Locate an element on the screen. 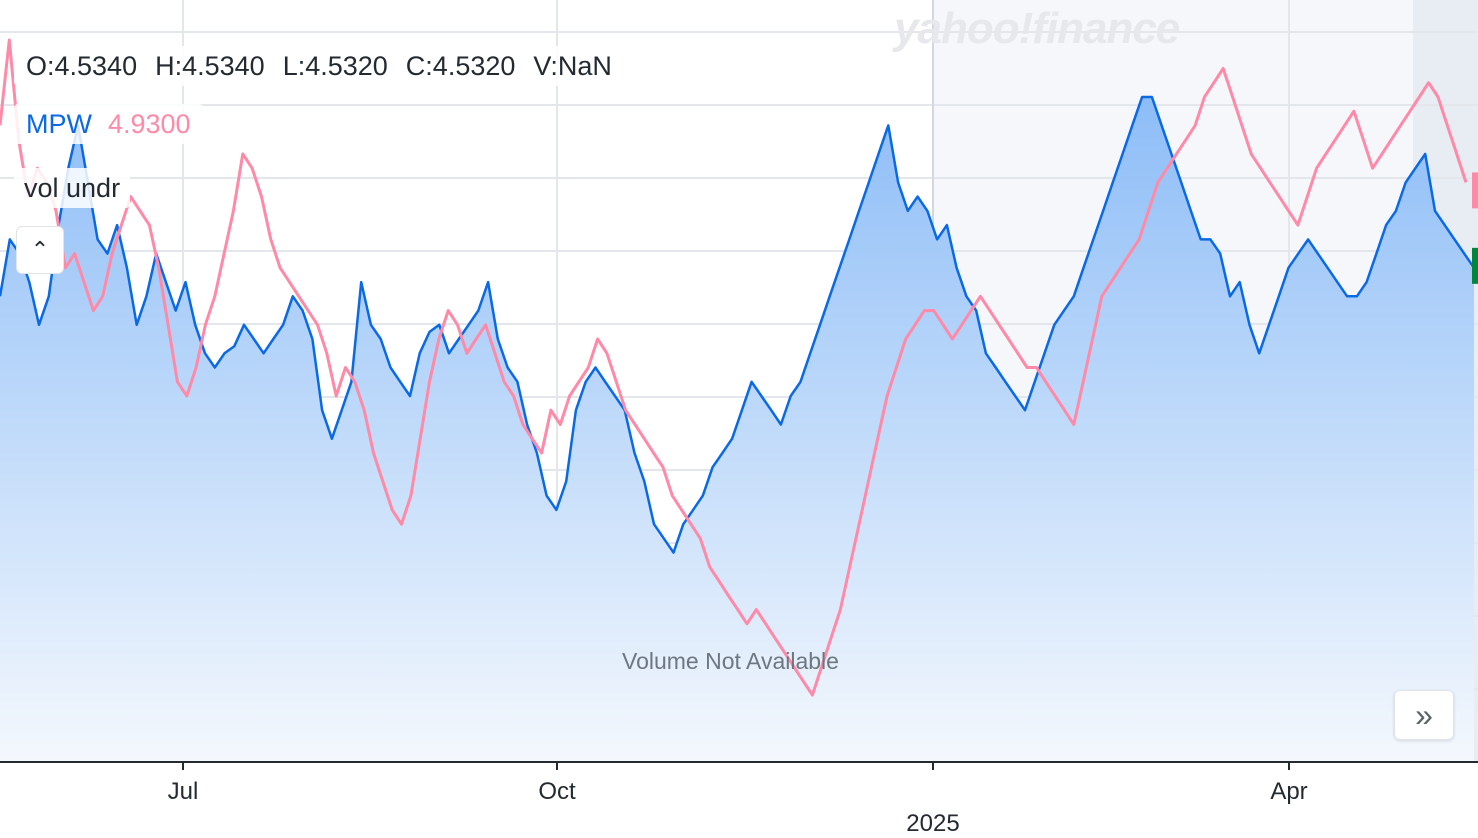 Image resolution: width=1478 pixels, height=838 pixels. volume-indicator-label: vol undr is located at coordinates (72, 188).